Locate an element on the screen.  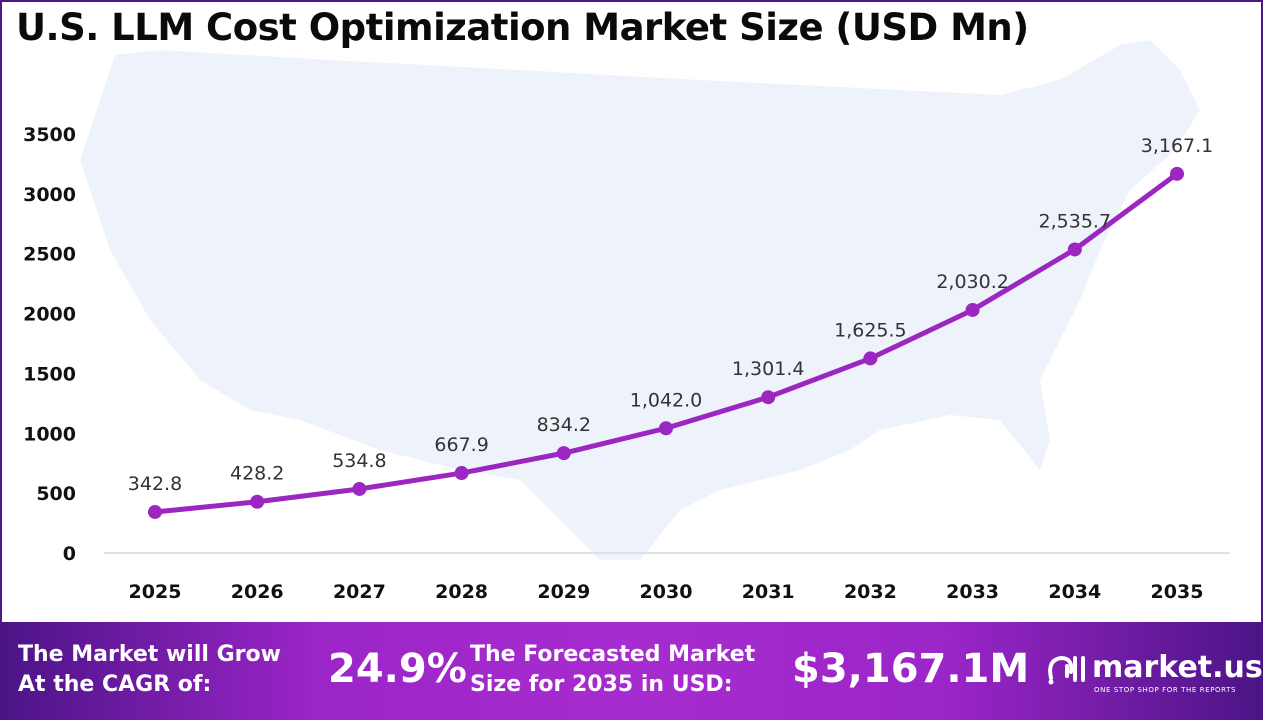
x-tick-label: 2031 is located at coordinates (768, 592).